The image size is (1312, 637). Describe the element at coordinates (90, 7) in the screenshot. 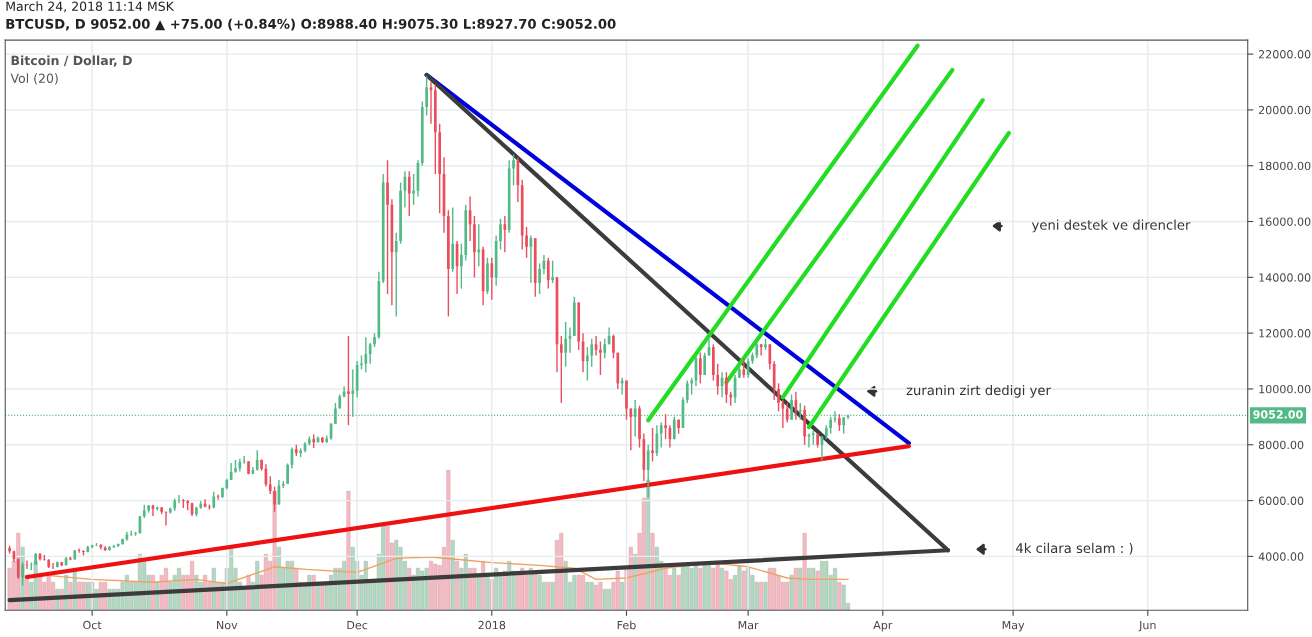

I see `text: March 24, 2018 11:14 MSK` at that location.